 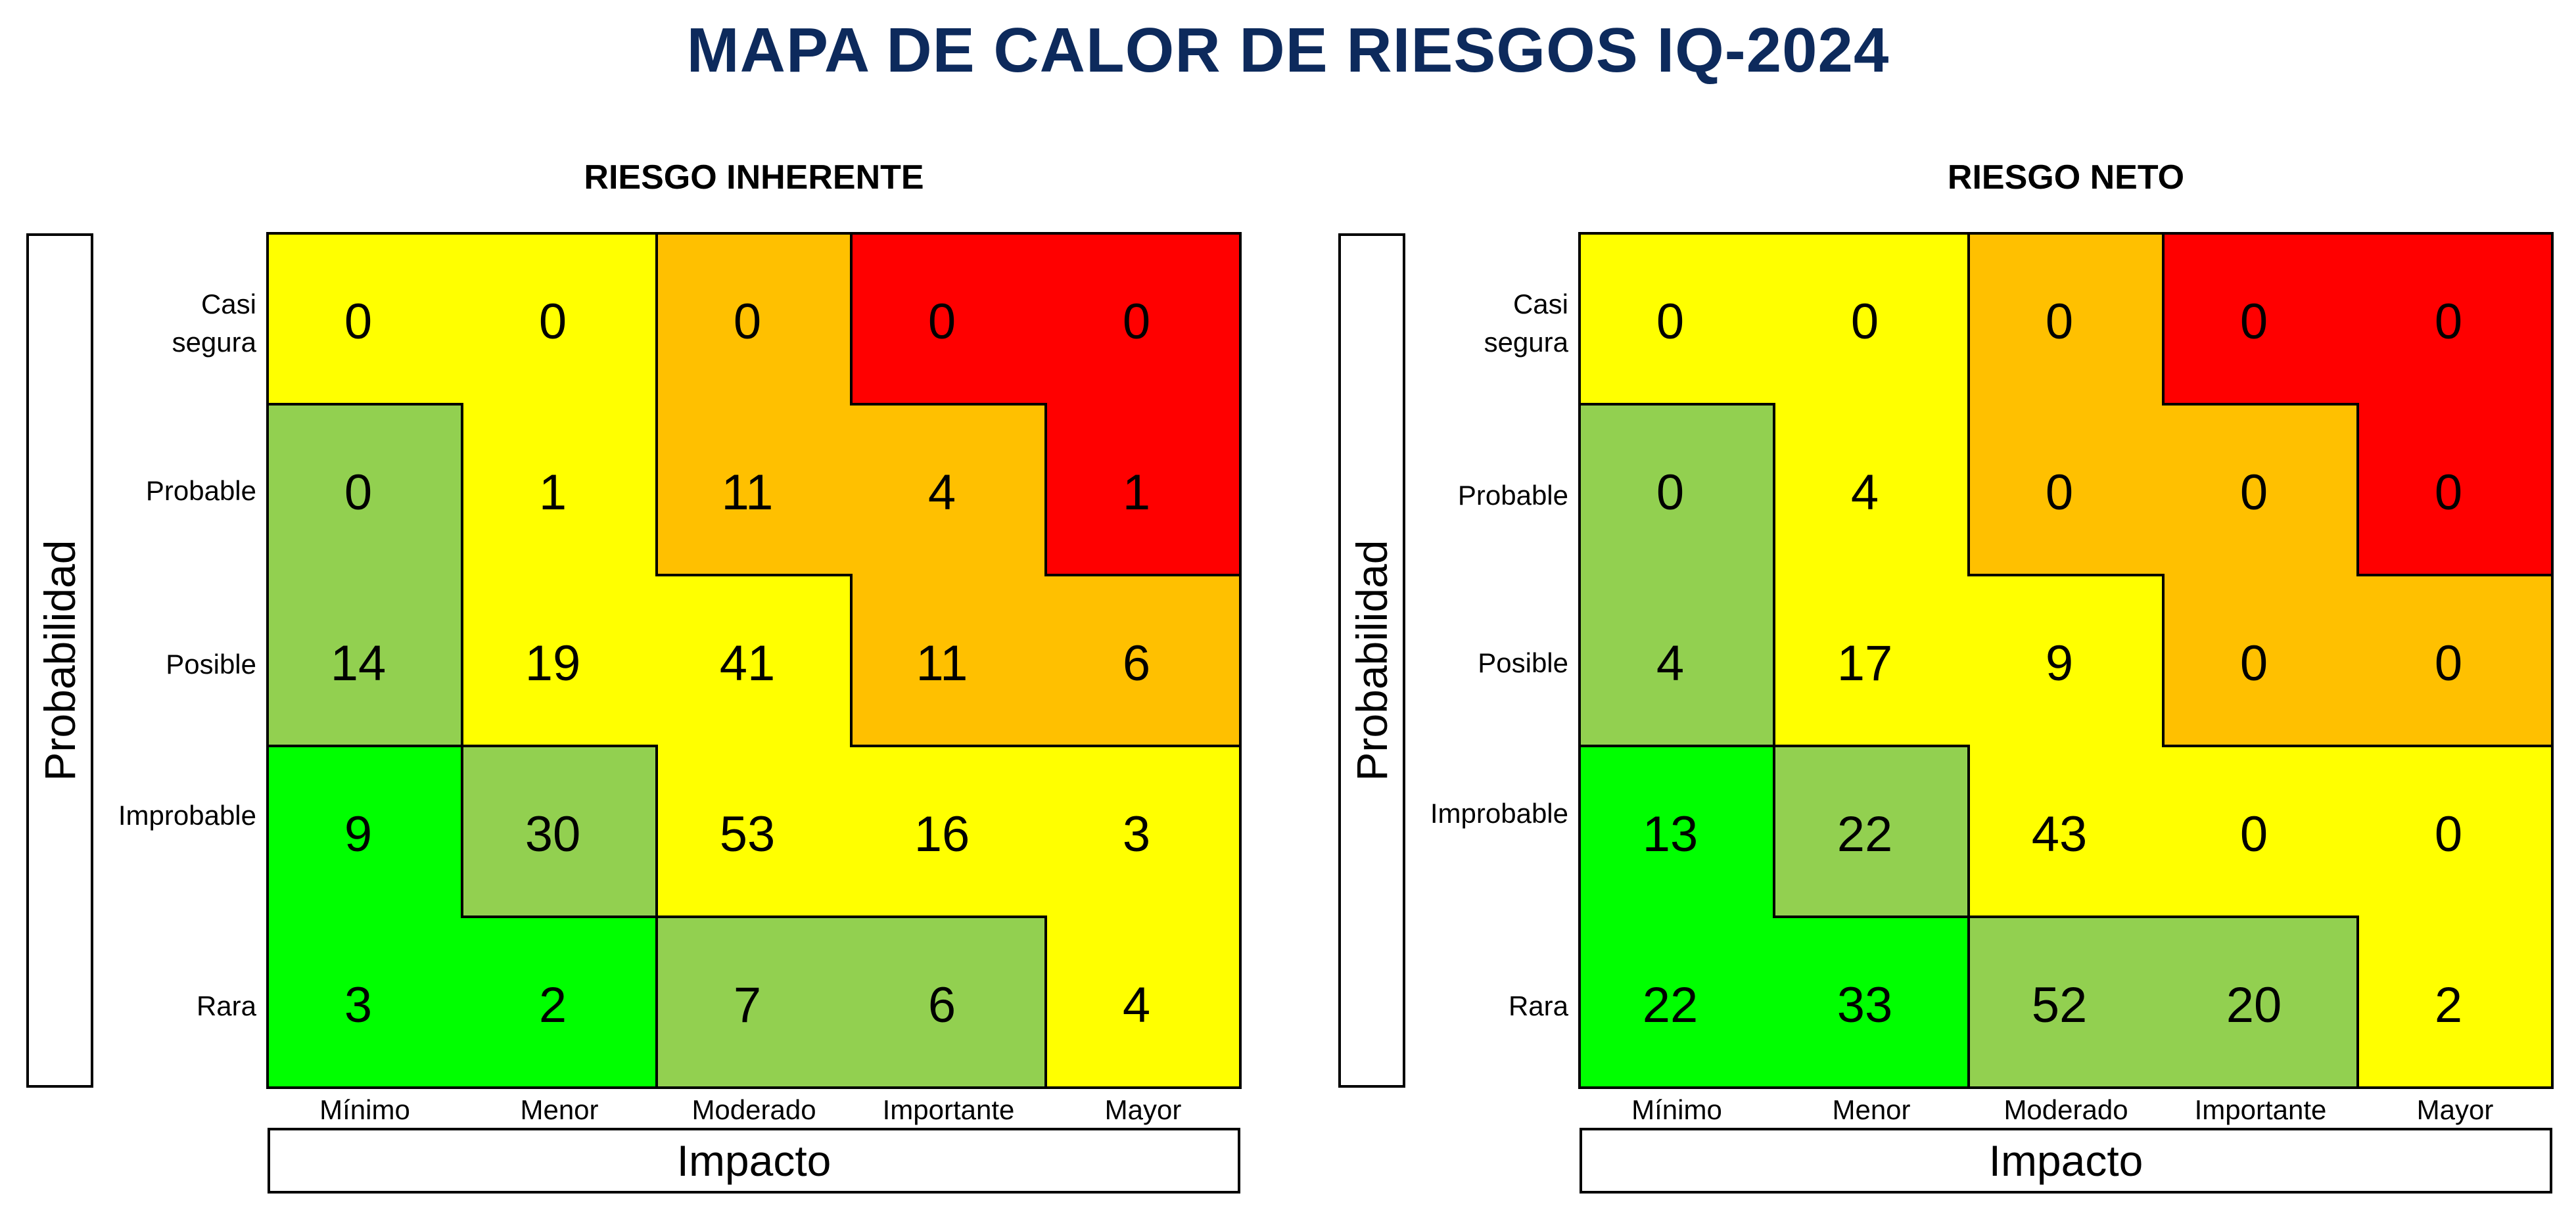 What do you see at coordinates (2059, 493) in the screenshot?
I see `cell-value-probable-moderado: 0` at bounding box center [2059, 493].